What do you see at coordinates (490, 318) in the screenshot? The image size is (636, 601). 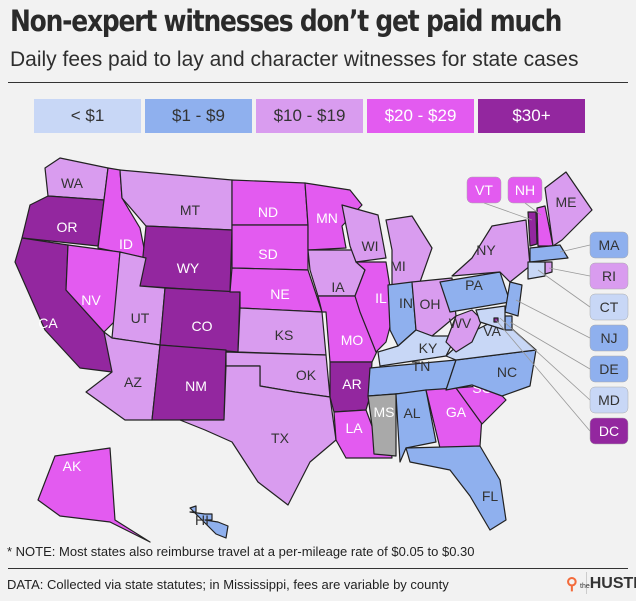 I see `state-md` at bounding box center [490, 318].